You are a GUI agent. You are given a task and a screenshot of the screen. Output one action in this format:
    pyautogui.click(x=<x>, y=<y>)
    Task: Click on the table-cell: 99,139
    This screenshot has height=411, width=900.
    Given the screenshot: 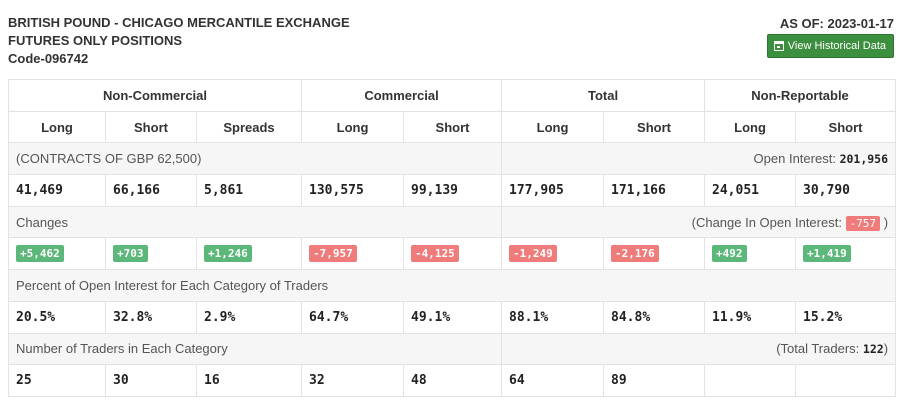 What is the action you would take?
    pyautogui.click(x=453, y=190)
    